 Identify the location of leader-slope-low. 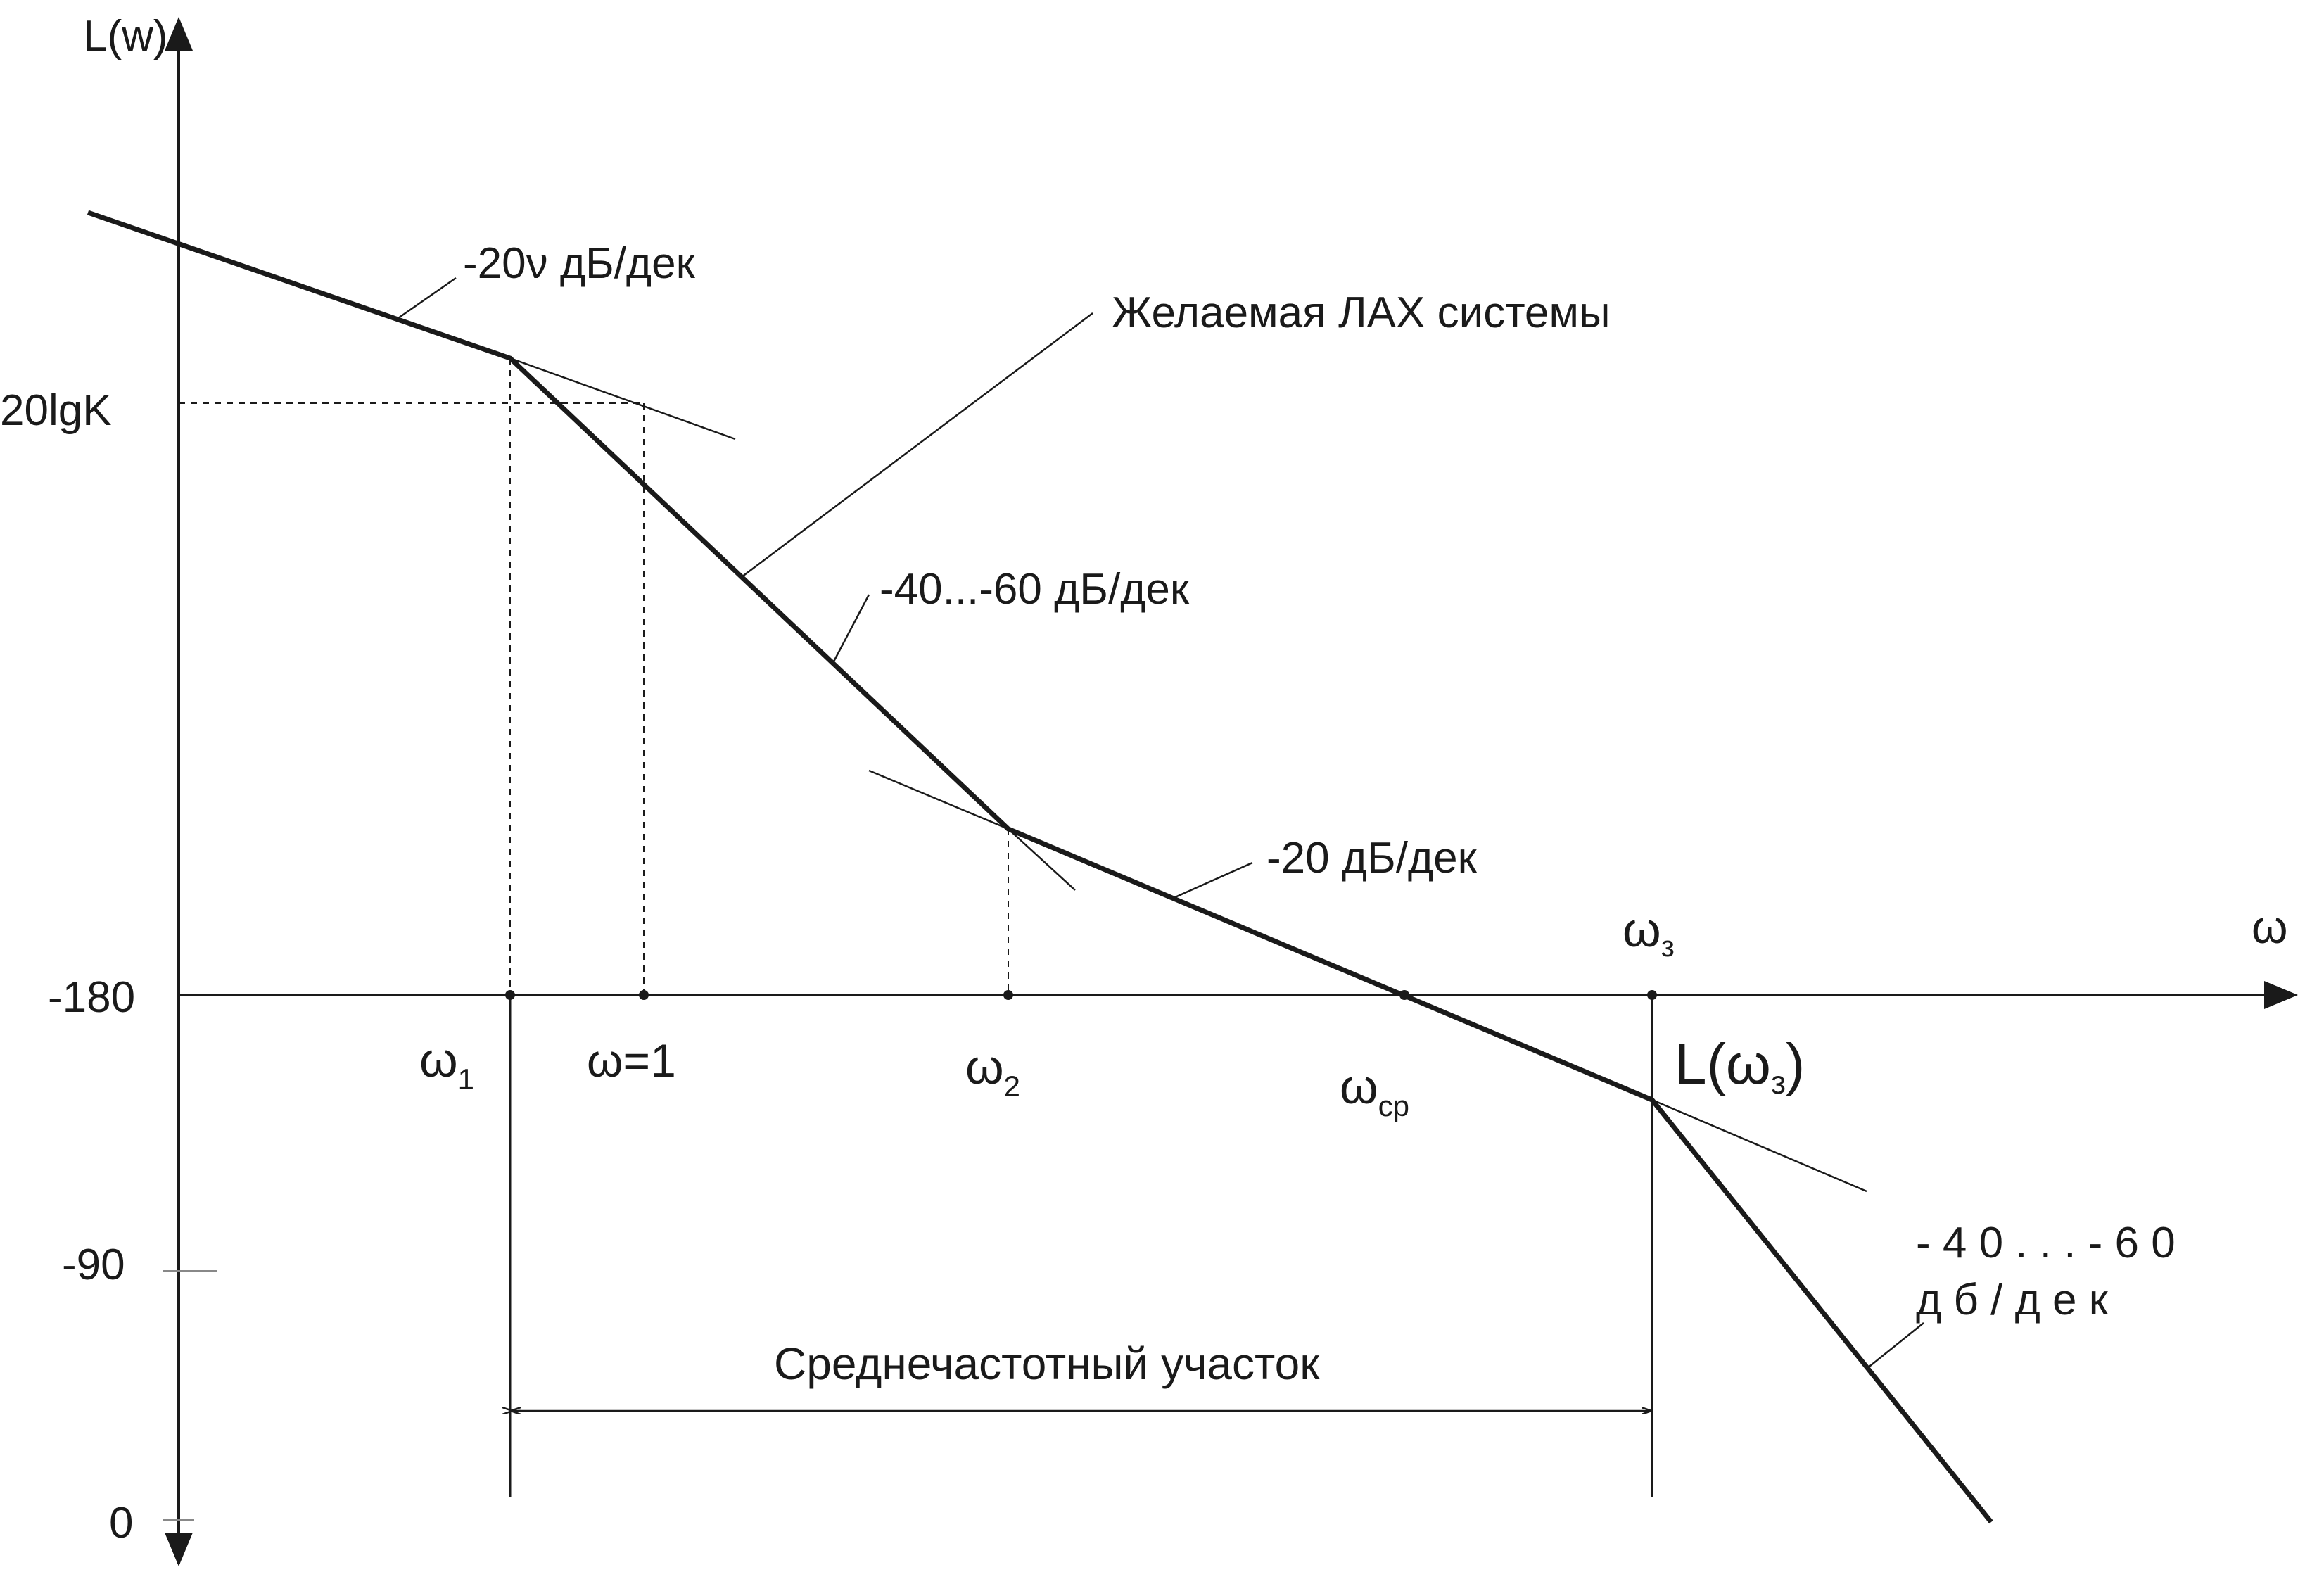
(427, 298).